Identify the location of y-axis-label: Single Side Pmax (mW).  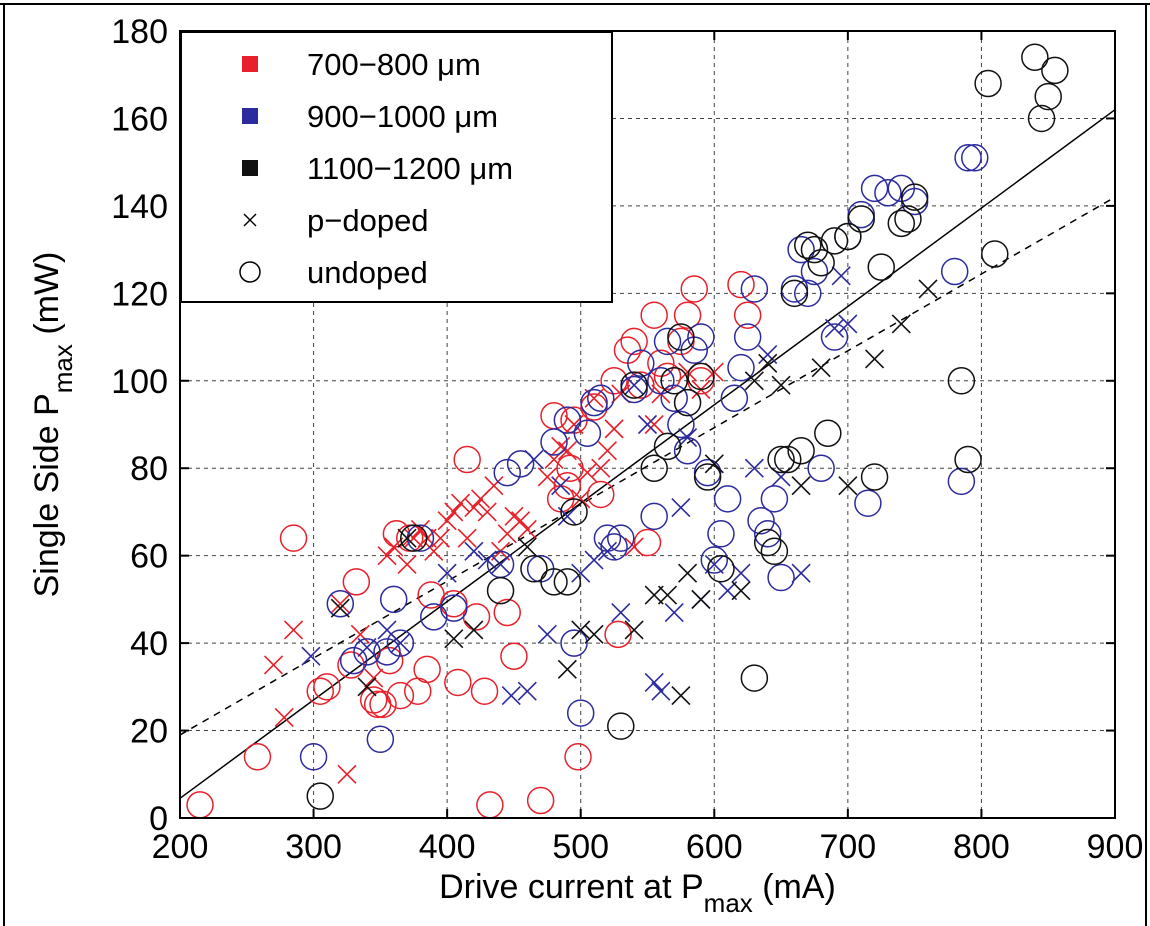
(53, 425).